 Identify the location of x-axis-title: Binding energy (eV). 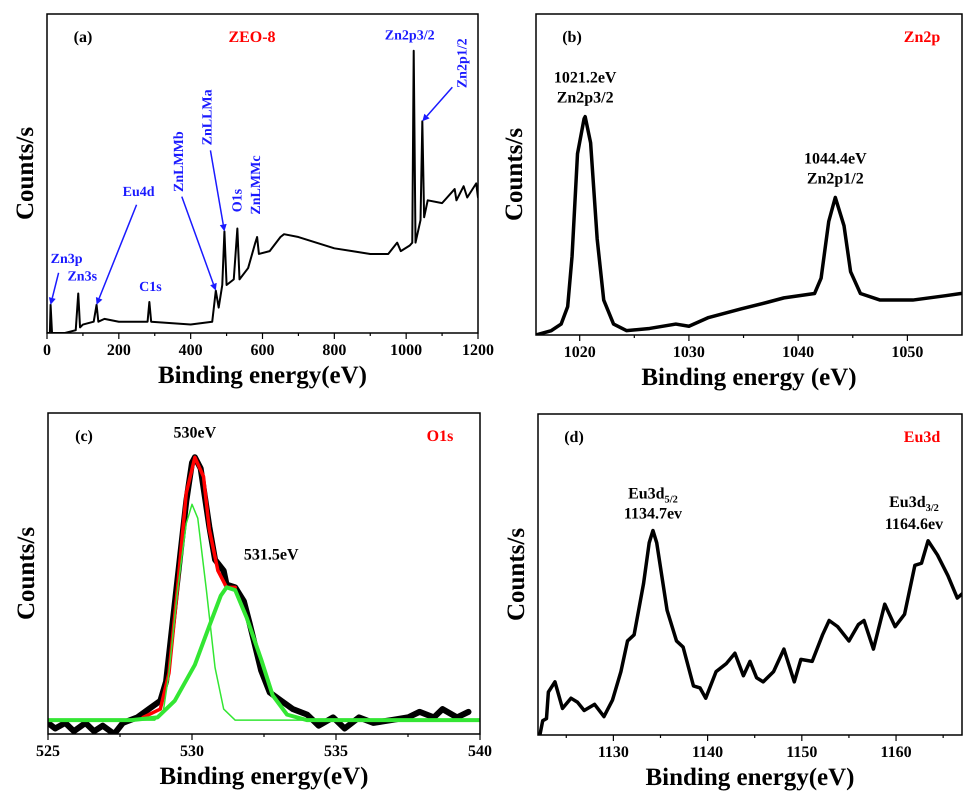
(749, 377).